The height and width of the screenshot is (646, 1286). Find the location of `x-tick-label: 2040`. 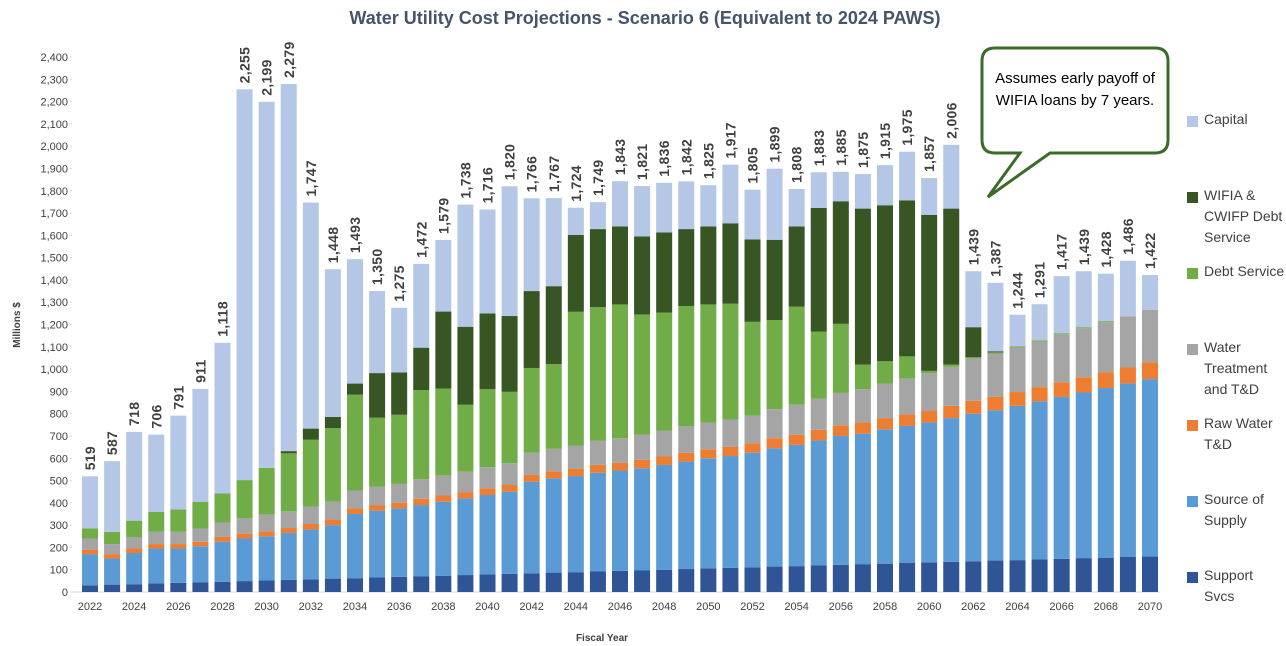

x-tick-label: 2040 is located at coordinates (487, 607).